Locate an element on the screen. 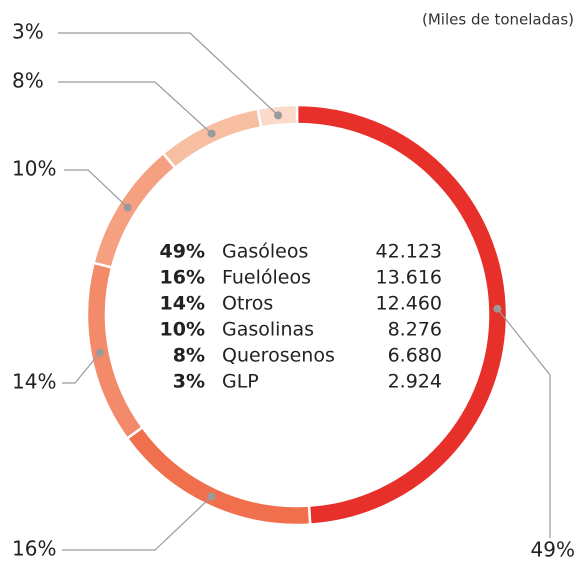  legend-amount: 13.616 is located at coordinates (409, 278).